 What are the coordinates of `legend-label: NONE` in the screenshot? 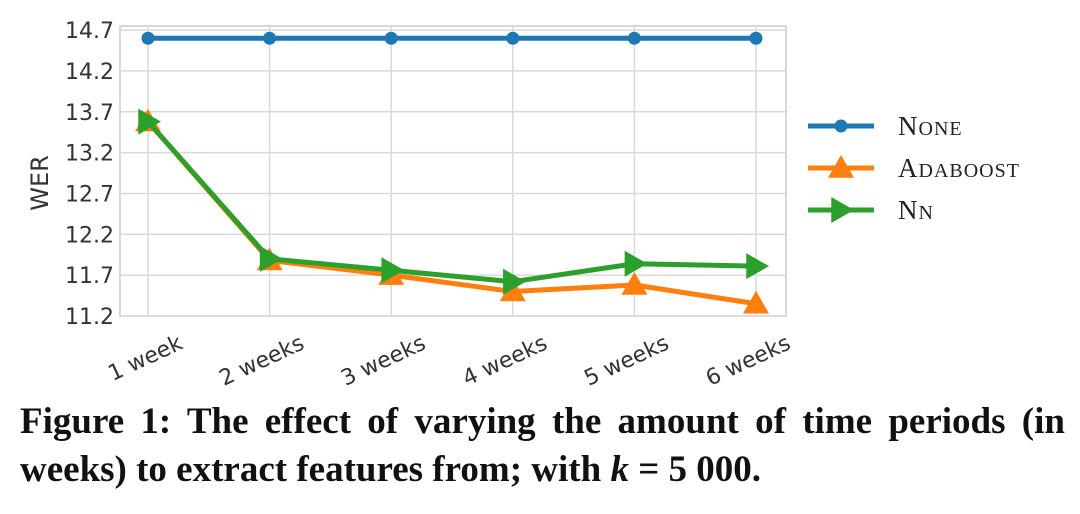 It's located at (930, 126).